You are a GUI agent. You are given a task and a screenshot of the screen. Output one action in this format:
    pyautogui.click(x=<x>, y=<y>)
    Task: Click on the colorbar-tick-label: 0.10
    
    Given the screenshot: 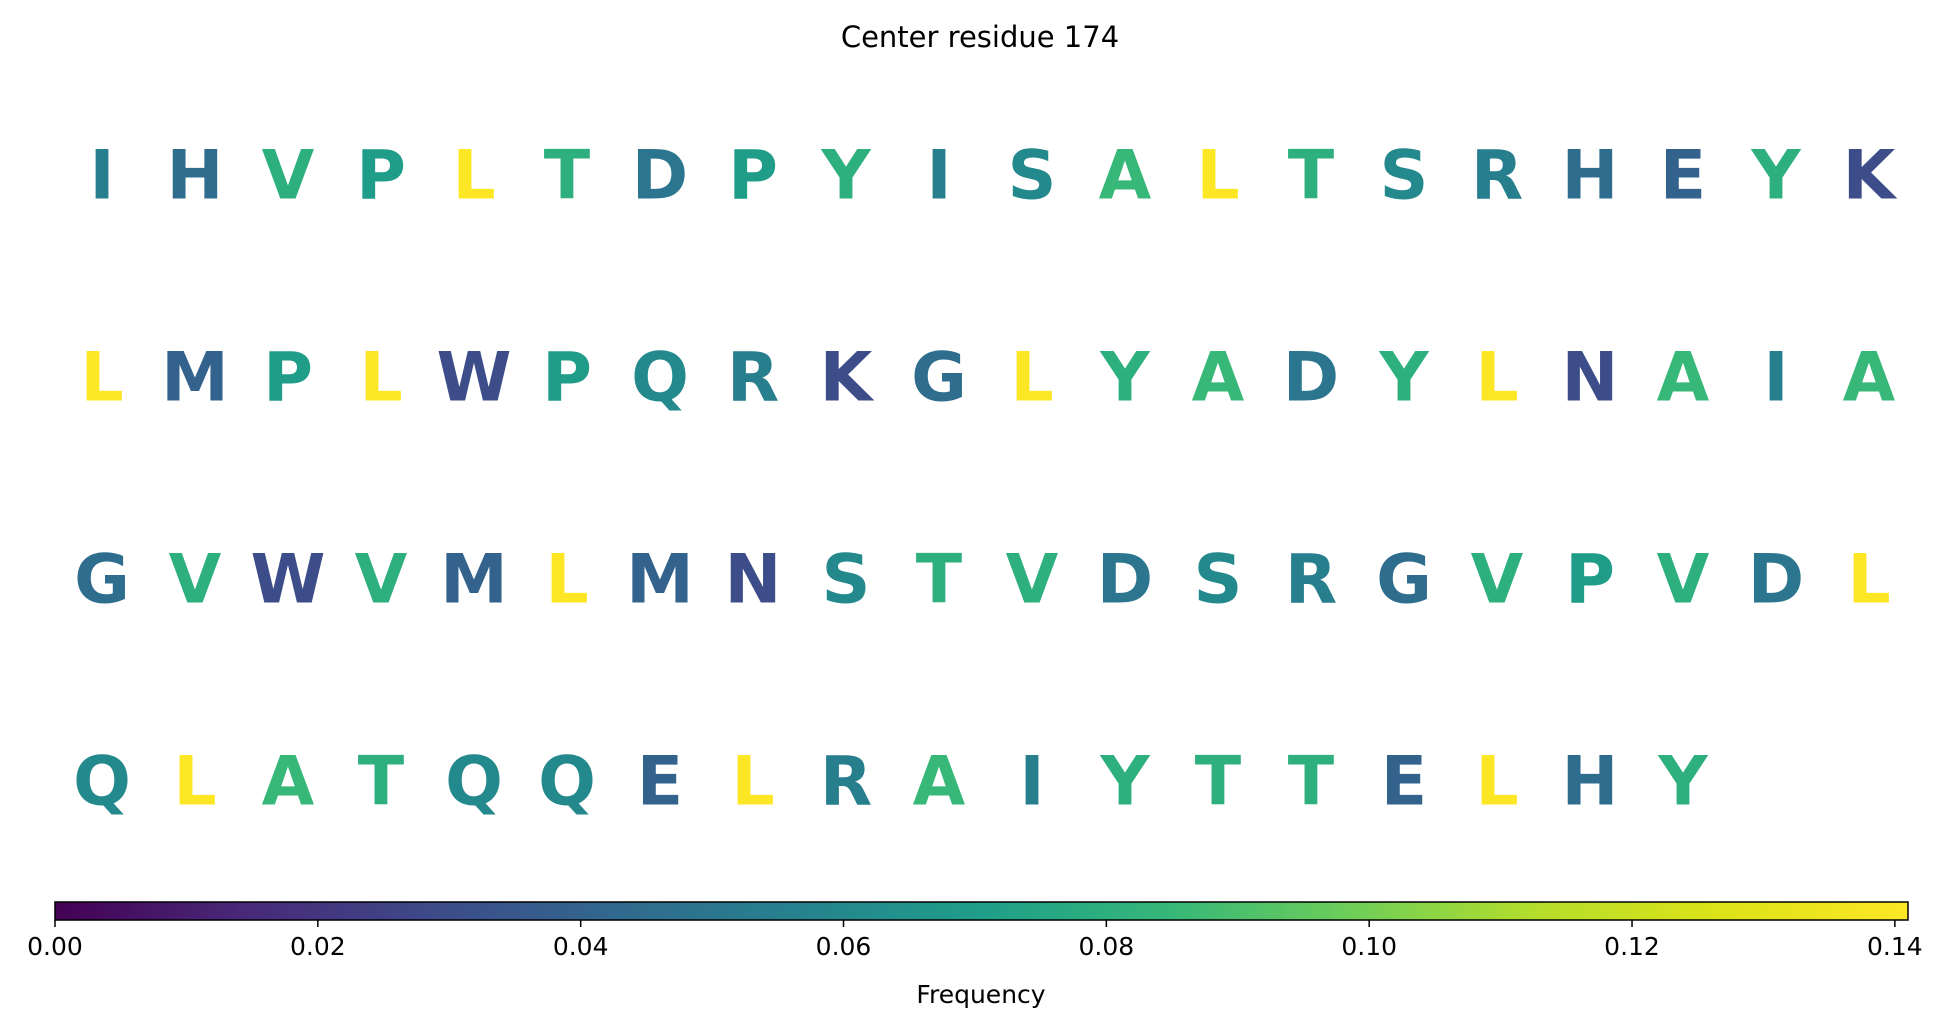 What is the action you would take?
    pyautogui.click(x=1369, y=946)
    